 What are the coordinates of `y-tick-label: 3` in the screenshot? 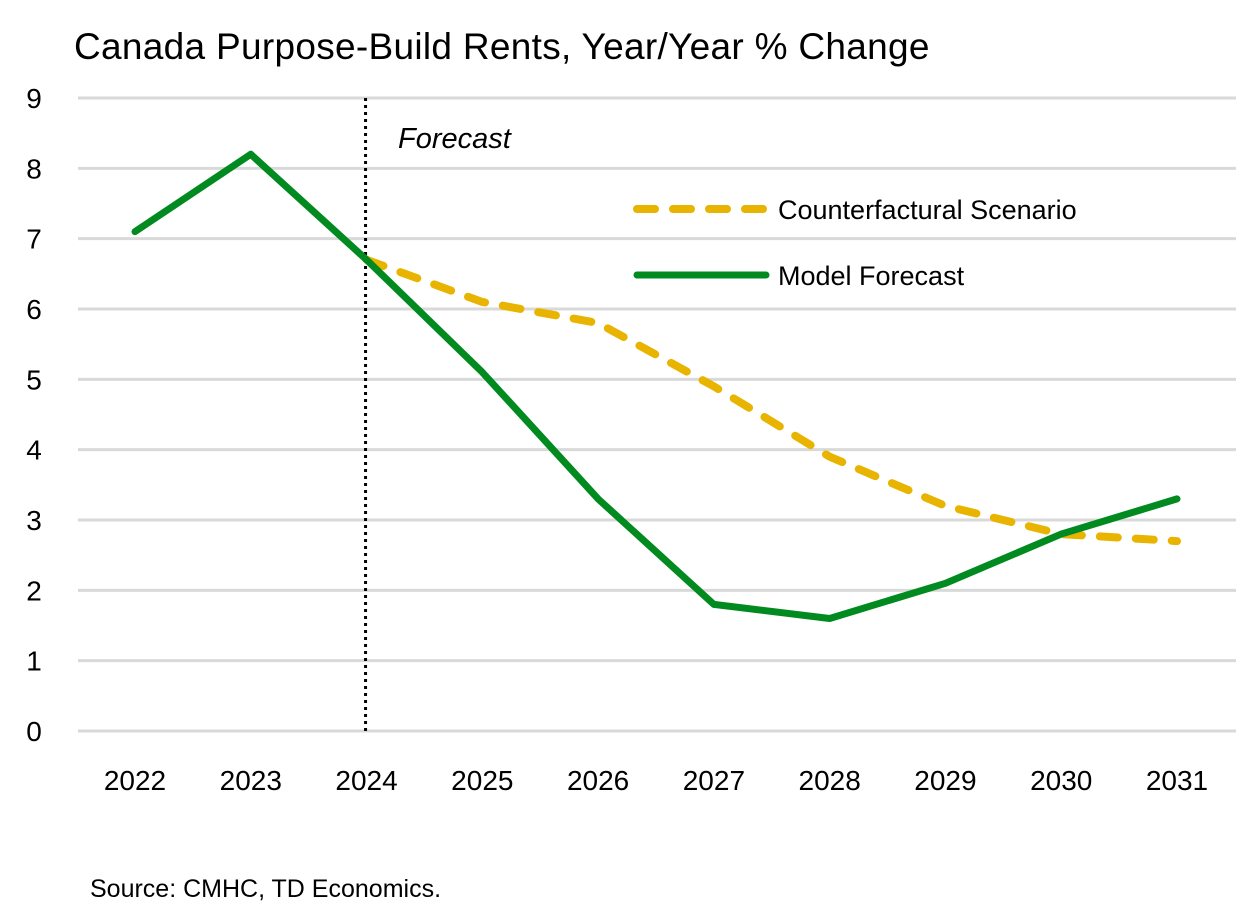 It's located at (34, 520).